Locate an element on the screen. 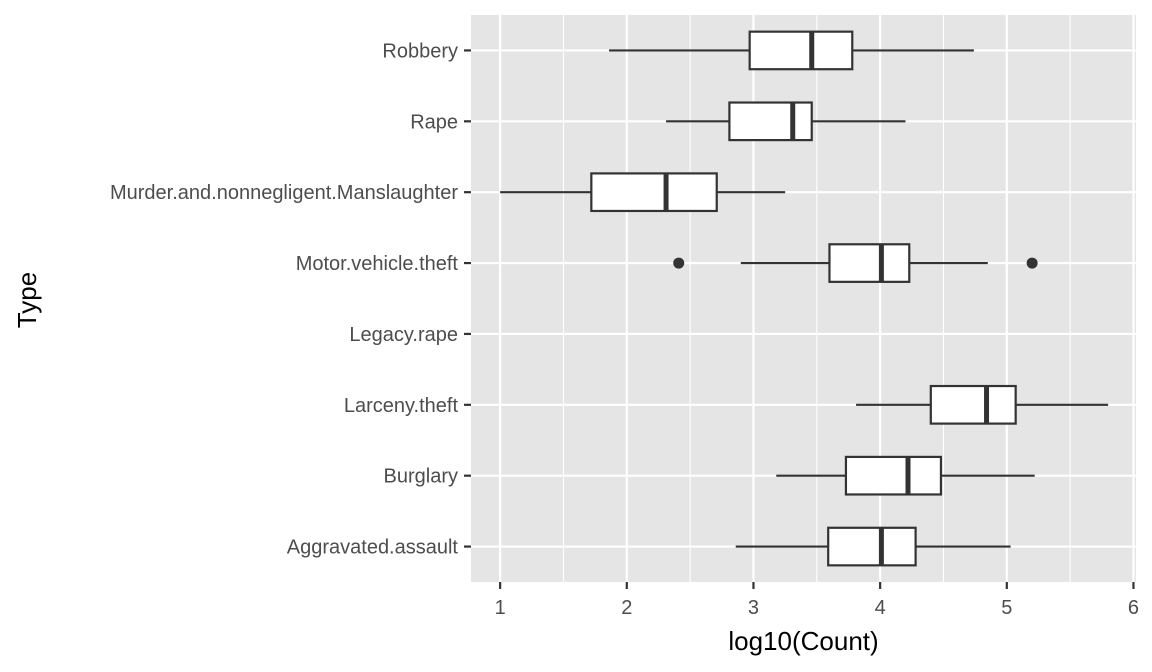  y-tick-label: Larceny.theft is located at coordinates (401, 406).